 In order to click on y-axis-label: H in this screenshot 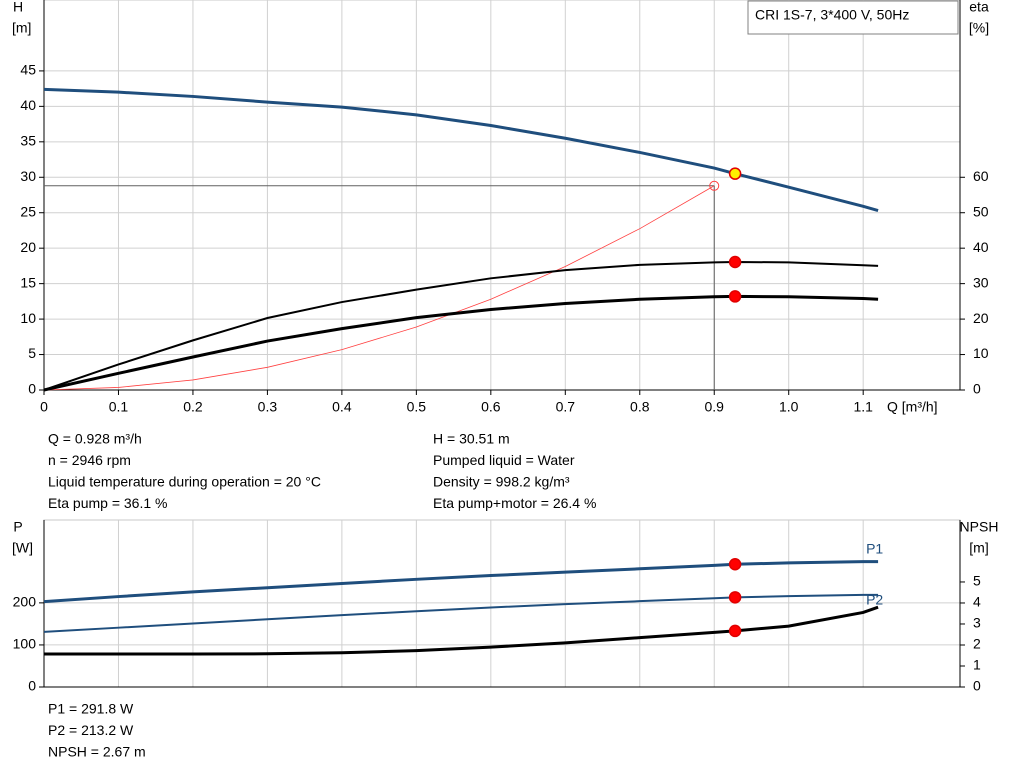, I will do `click(18, 7)`.